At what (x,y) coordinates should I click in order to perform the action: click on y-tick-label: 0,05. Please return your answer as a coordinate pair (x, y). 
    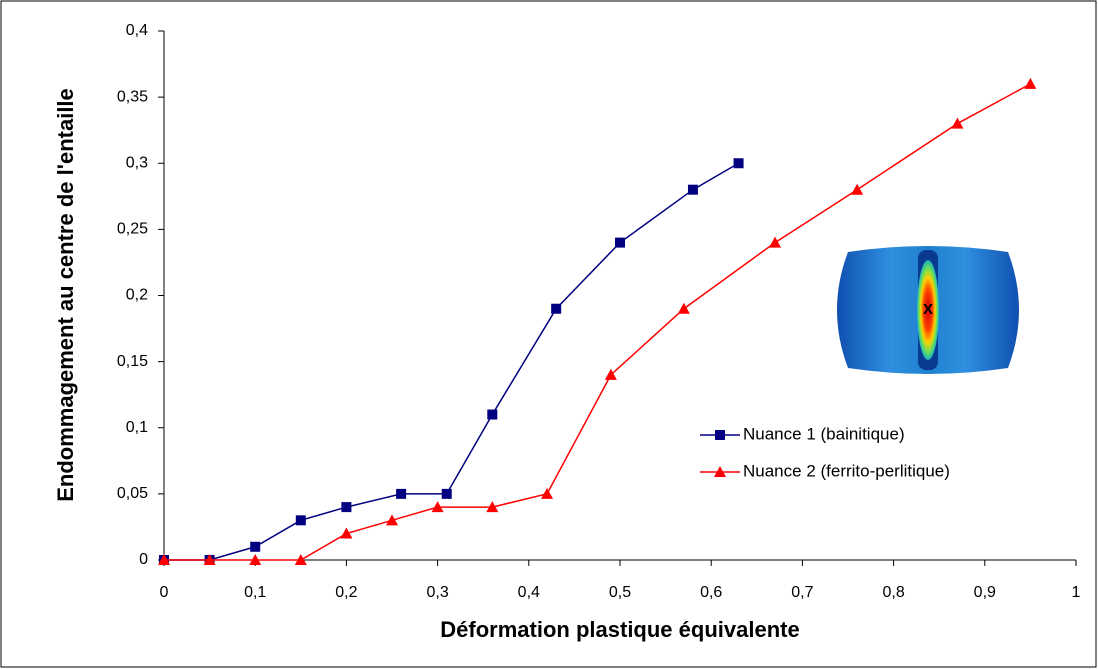
    Looking at the image, I should click on (132, 493).